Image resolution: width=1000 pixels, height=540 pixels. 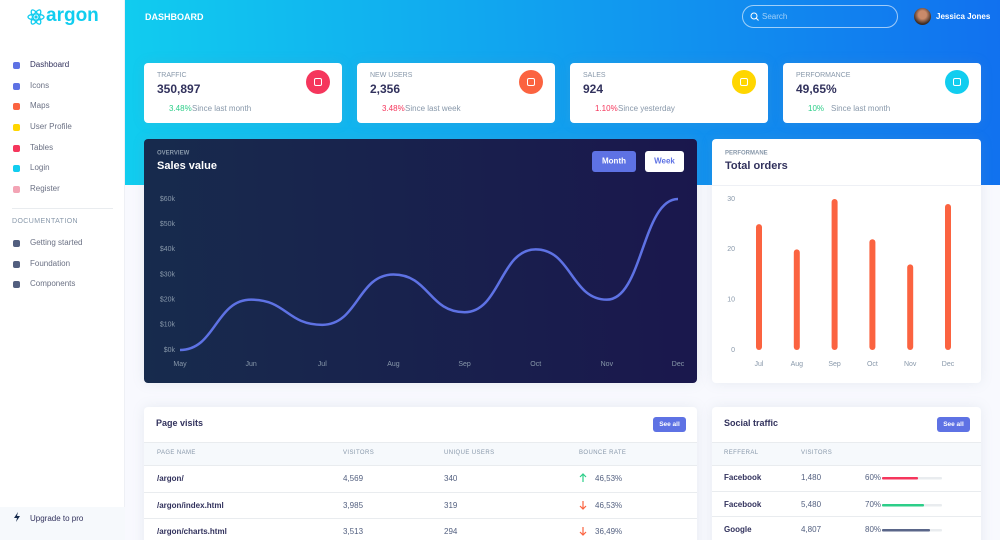 What do you see at coordinates (353, 505) in the screenshot?
I see `visitors: 3,985` at bounding box center [353, 505].